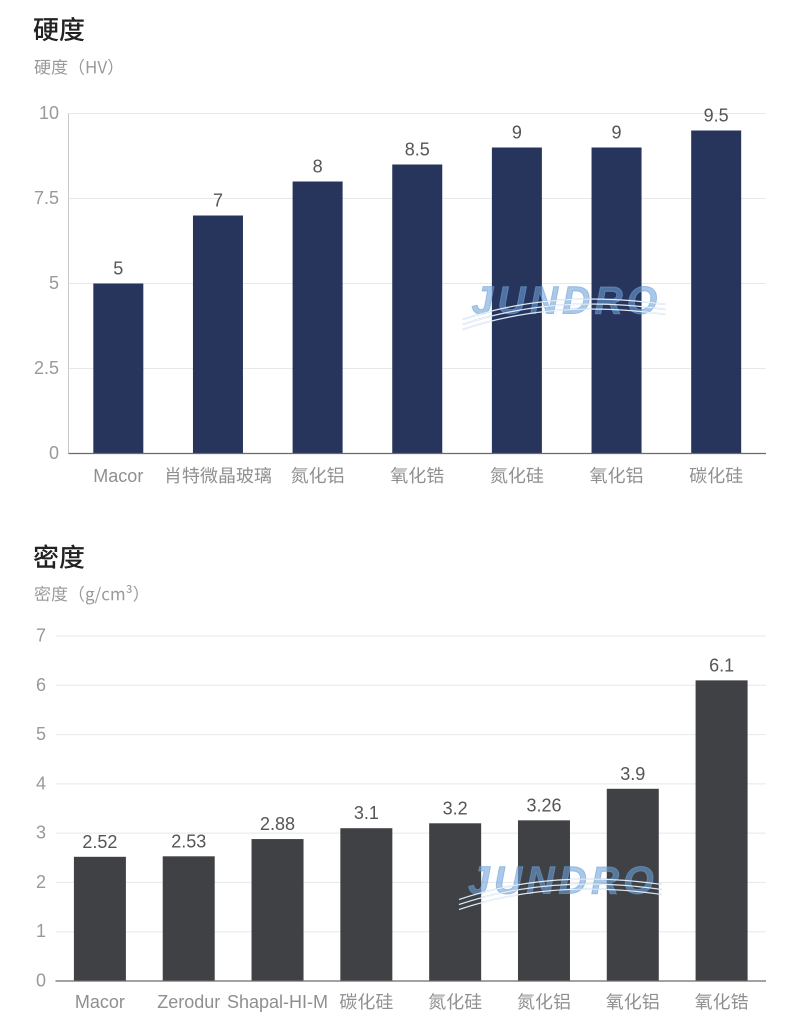 The width and height of the screenshot is (800, 1032). What do you see at coordinates (366, 813) in the screenshot?
I see `svg-text: 3.1` at bounding box center [366, 813].